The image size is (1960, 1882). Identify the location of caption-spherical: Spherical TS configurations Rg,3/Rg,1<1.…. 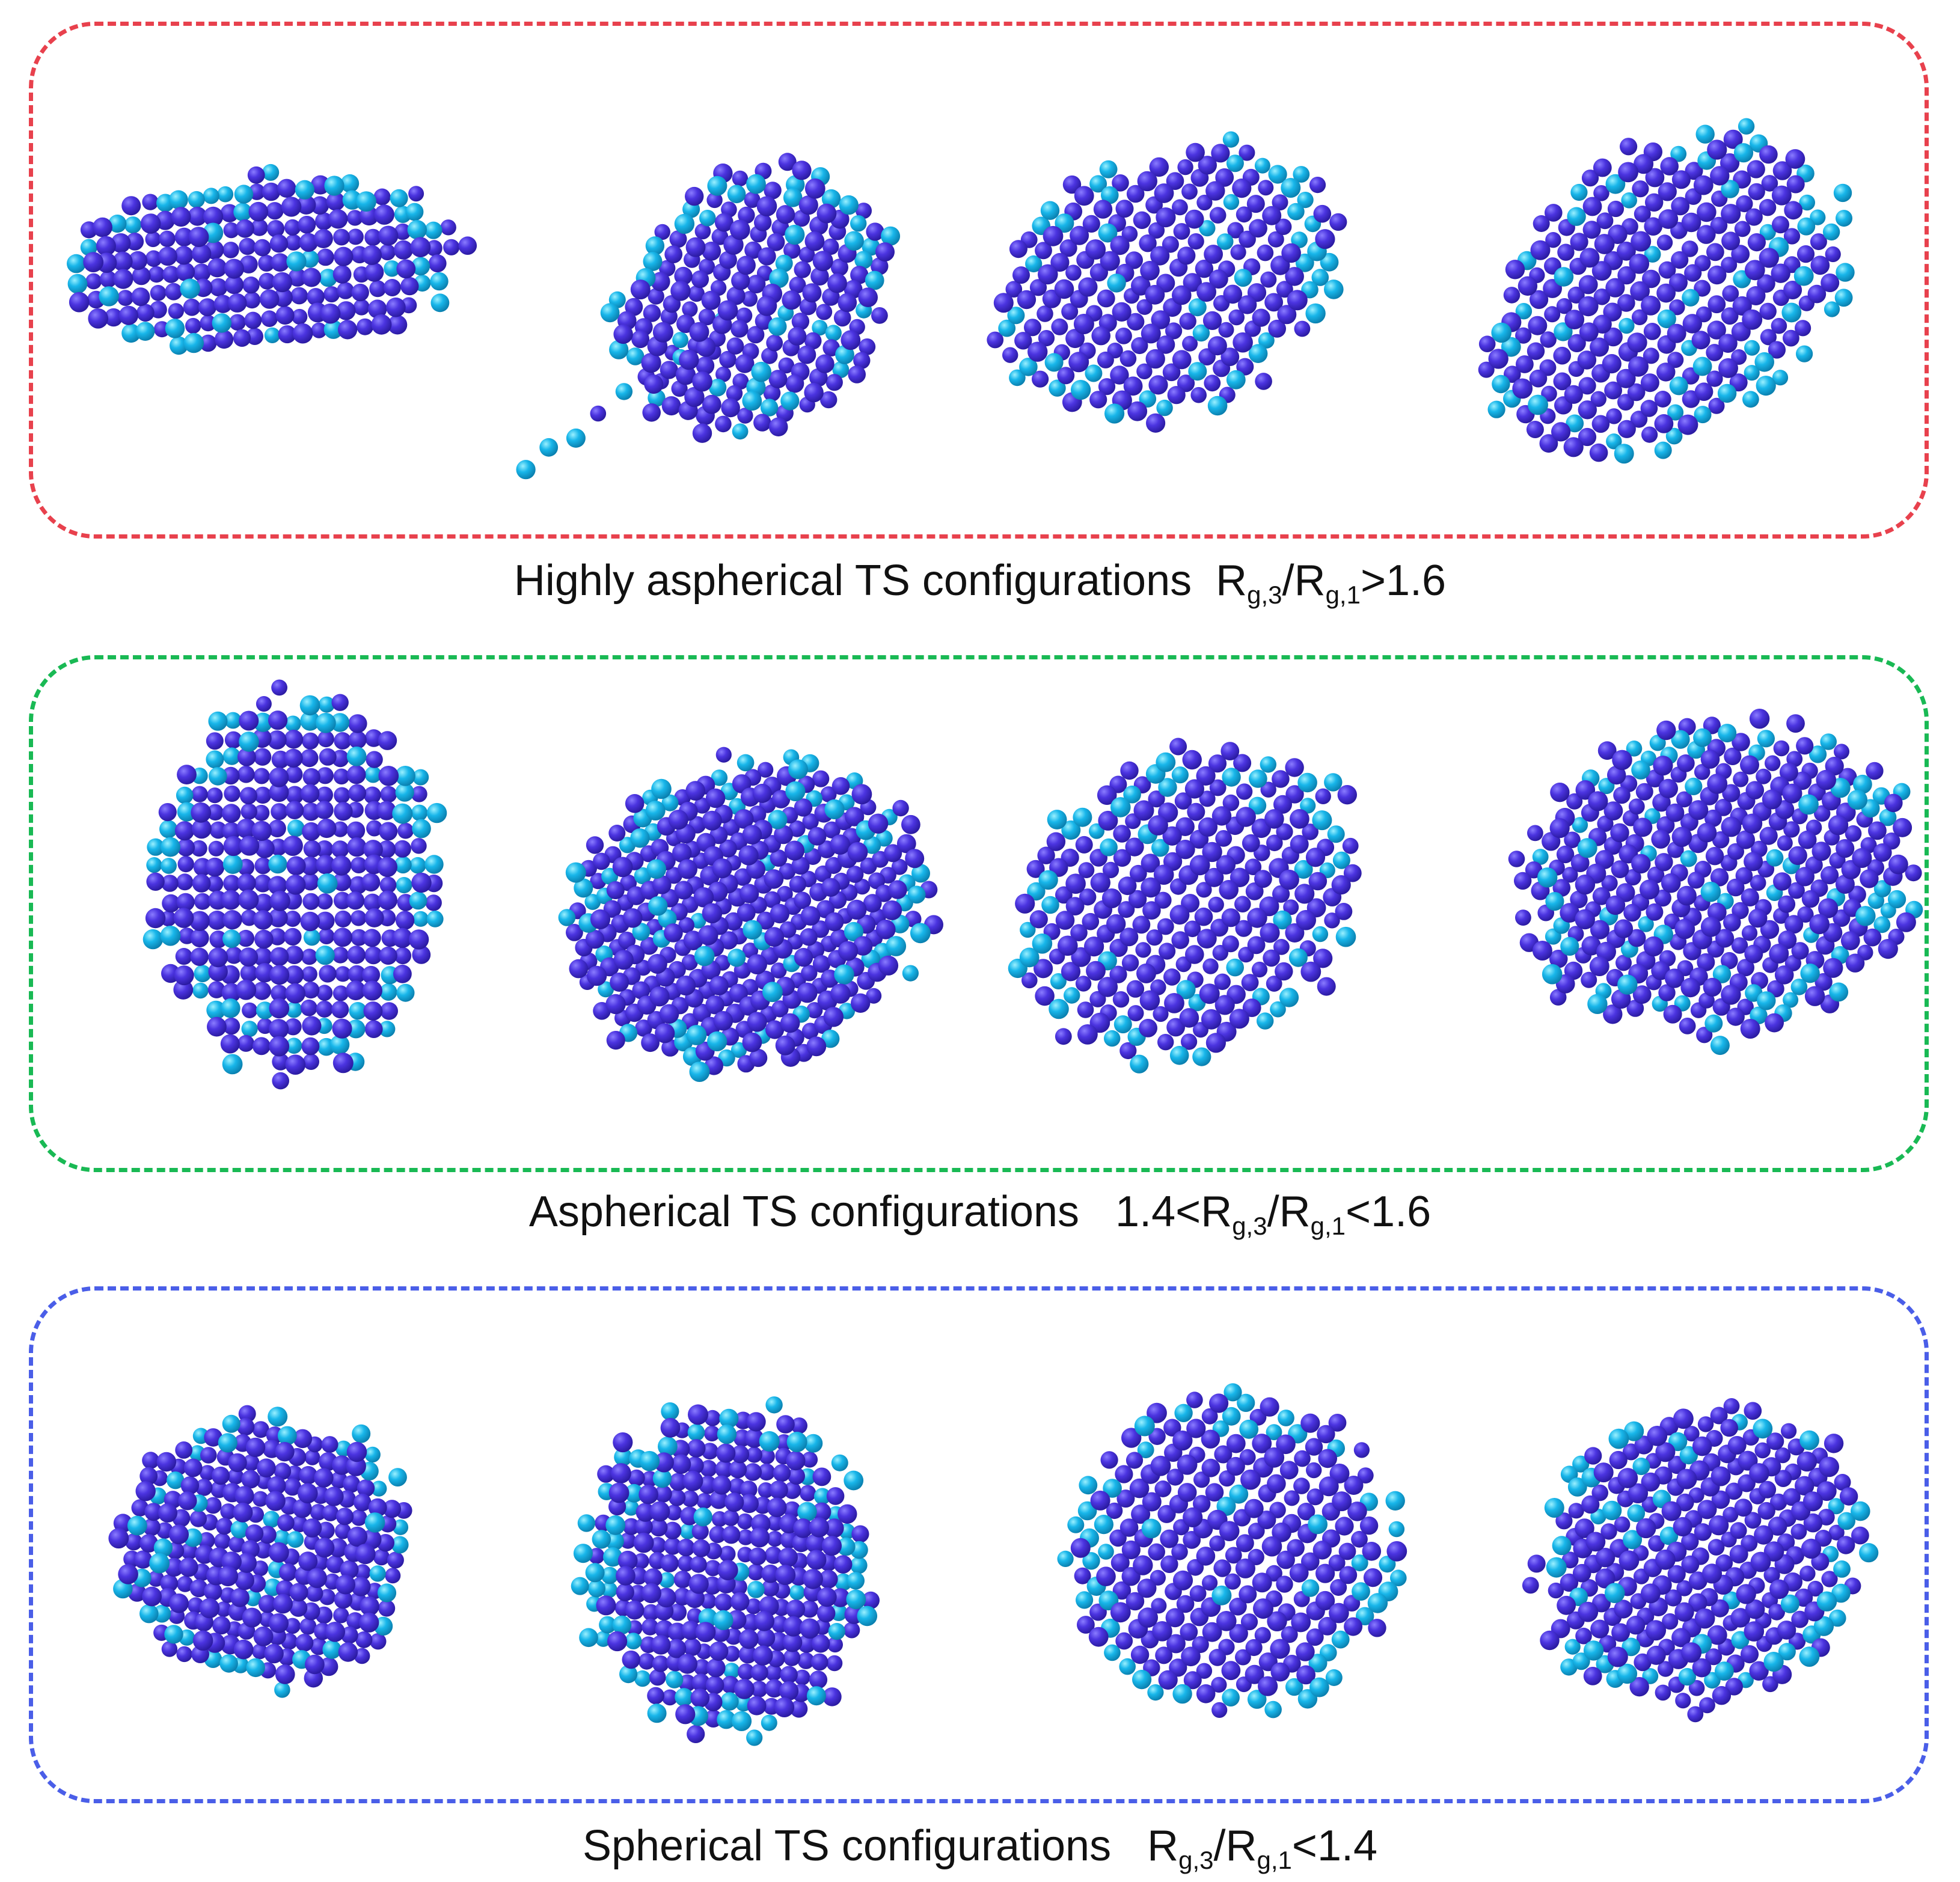
(980, 1848).